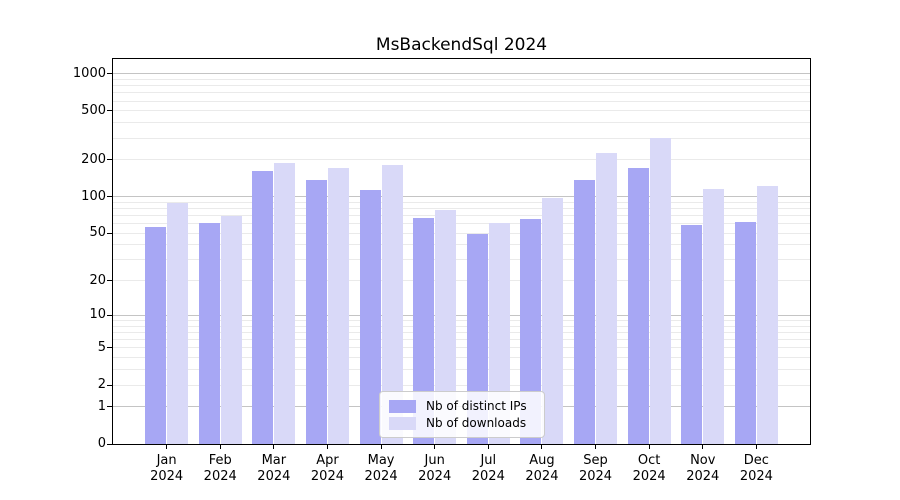 This screenshot has width=900, height=500. What do you see at coordinates (476, 406) in the screenshot?
I see `legend-label-distinct-ips: Nb of distinct IPs` at bounding box center [476, 406].